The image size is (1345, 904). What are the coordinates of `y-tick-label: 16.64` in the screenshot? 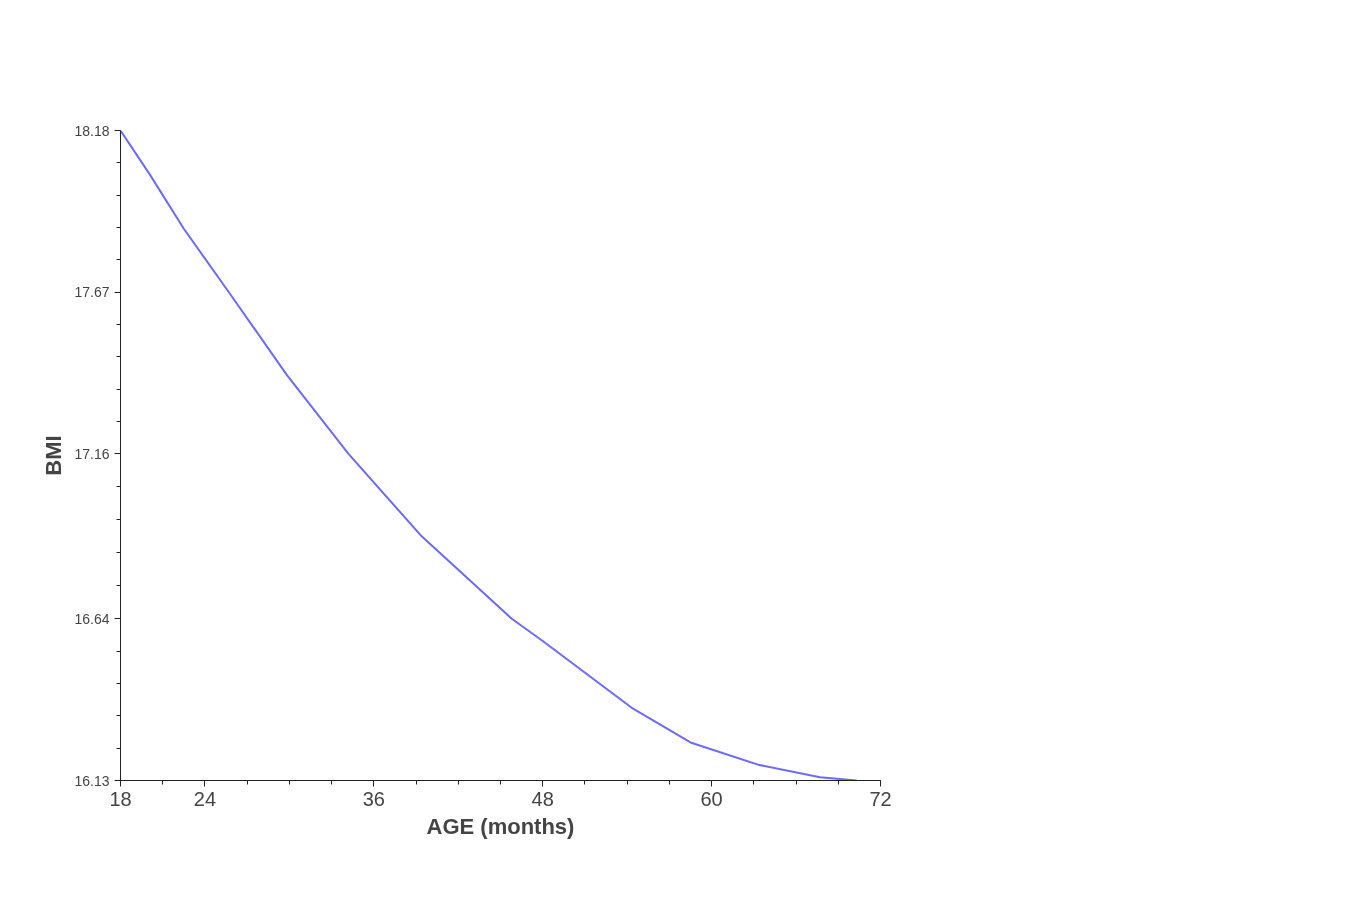 It's located at (92, 618).